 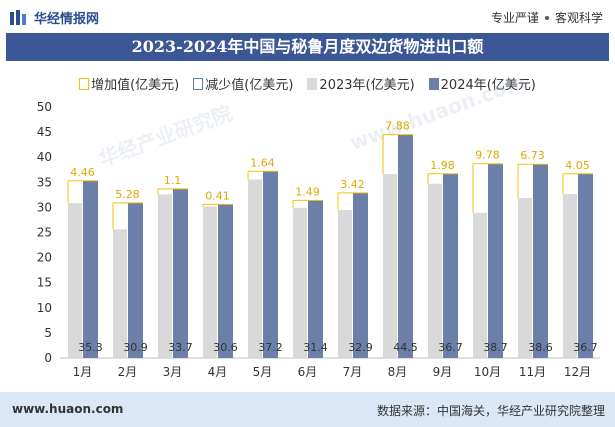 What do you see at coordinates (577, 372) in the screenshot?
I see `x-tick-label: 12月` at bounding box center [577, 372].